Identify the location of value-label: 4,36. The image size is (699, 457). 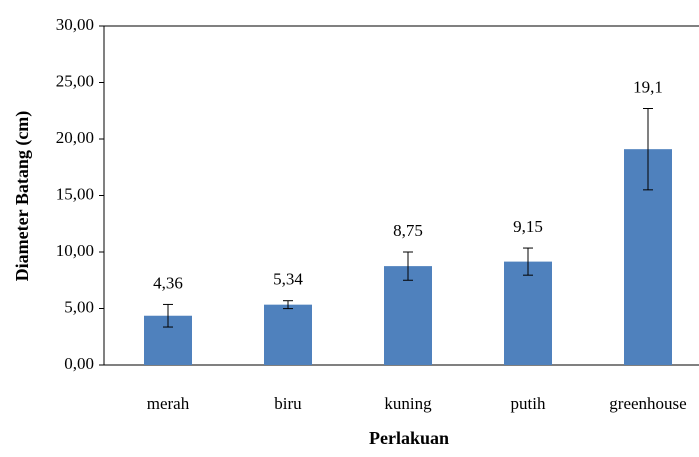
(168, 282).